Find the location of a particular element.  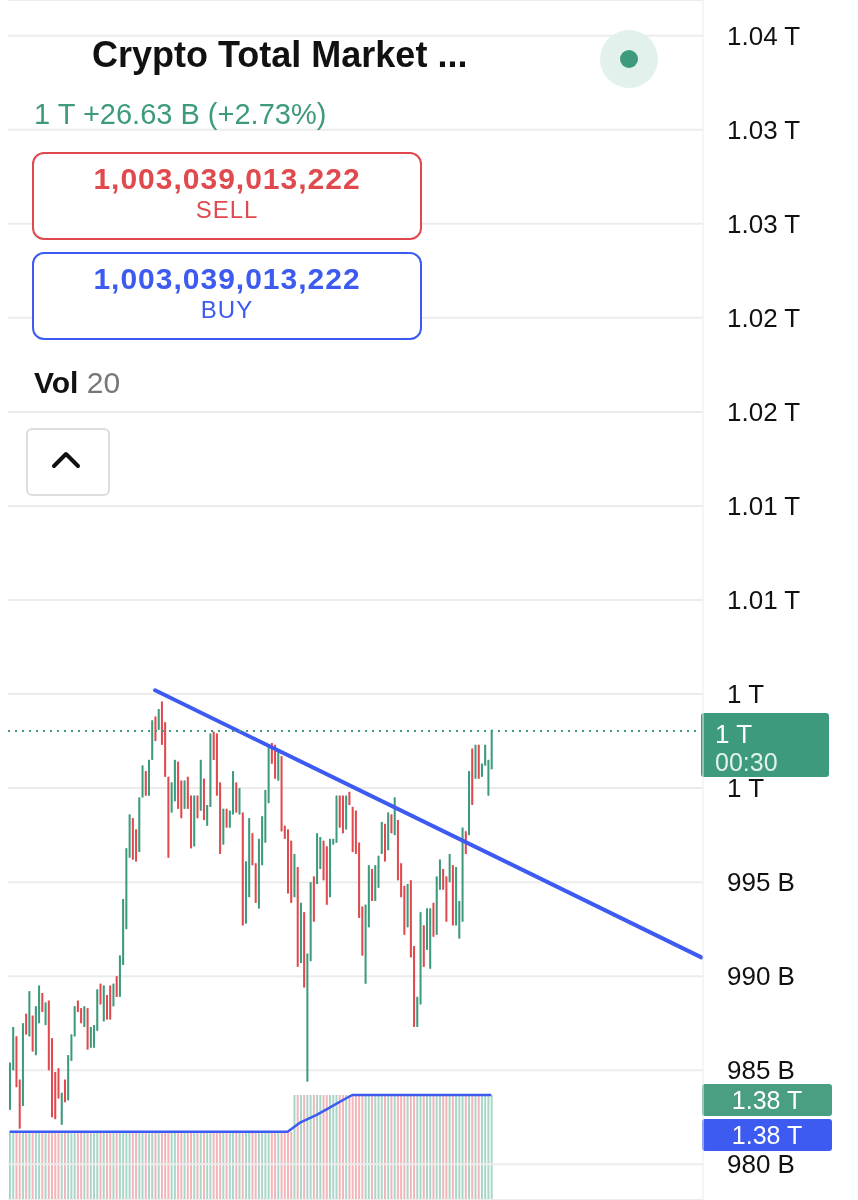

buy-button: 1,003,039,013,222 BUY is located at coordinates (227, 296).